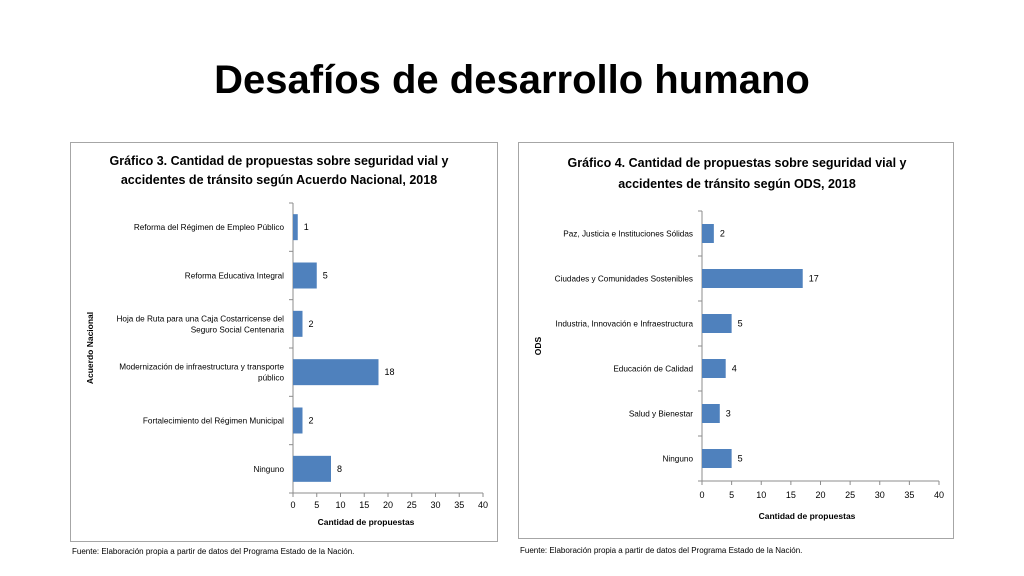 The width and height of the screenshot is (1024, 576). What do you see at coordinates (512, 80) in the screenshot?
I see `slide-title: Desafíos de desarrollo humano` at bounding box center [512, 80].